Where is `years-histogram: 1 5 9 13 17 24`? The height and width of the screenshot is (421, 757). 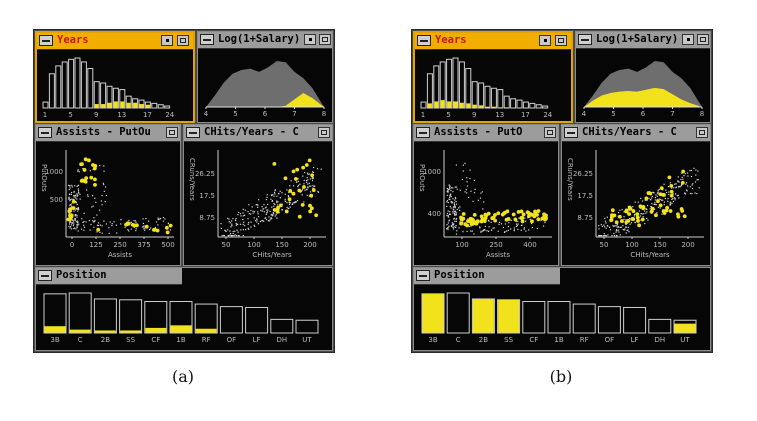 years-histogram: 1 5 9 13 17 24 is located at coordinates (486, 88).